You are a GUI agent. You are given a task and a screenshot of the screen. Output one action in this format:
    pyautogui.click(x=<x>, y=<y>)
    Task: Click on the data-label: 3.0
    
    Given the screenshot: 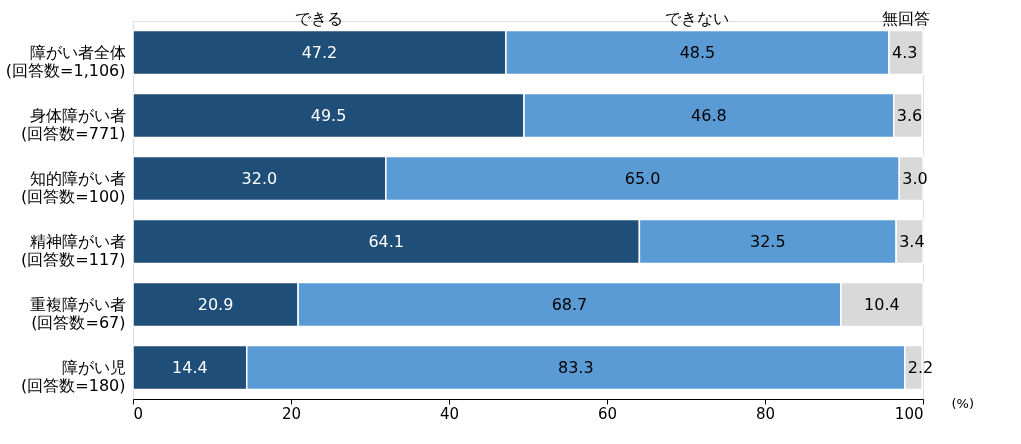 What is the action you would take?
    pyautogui.click(x=915, y=178)
    